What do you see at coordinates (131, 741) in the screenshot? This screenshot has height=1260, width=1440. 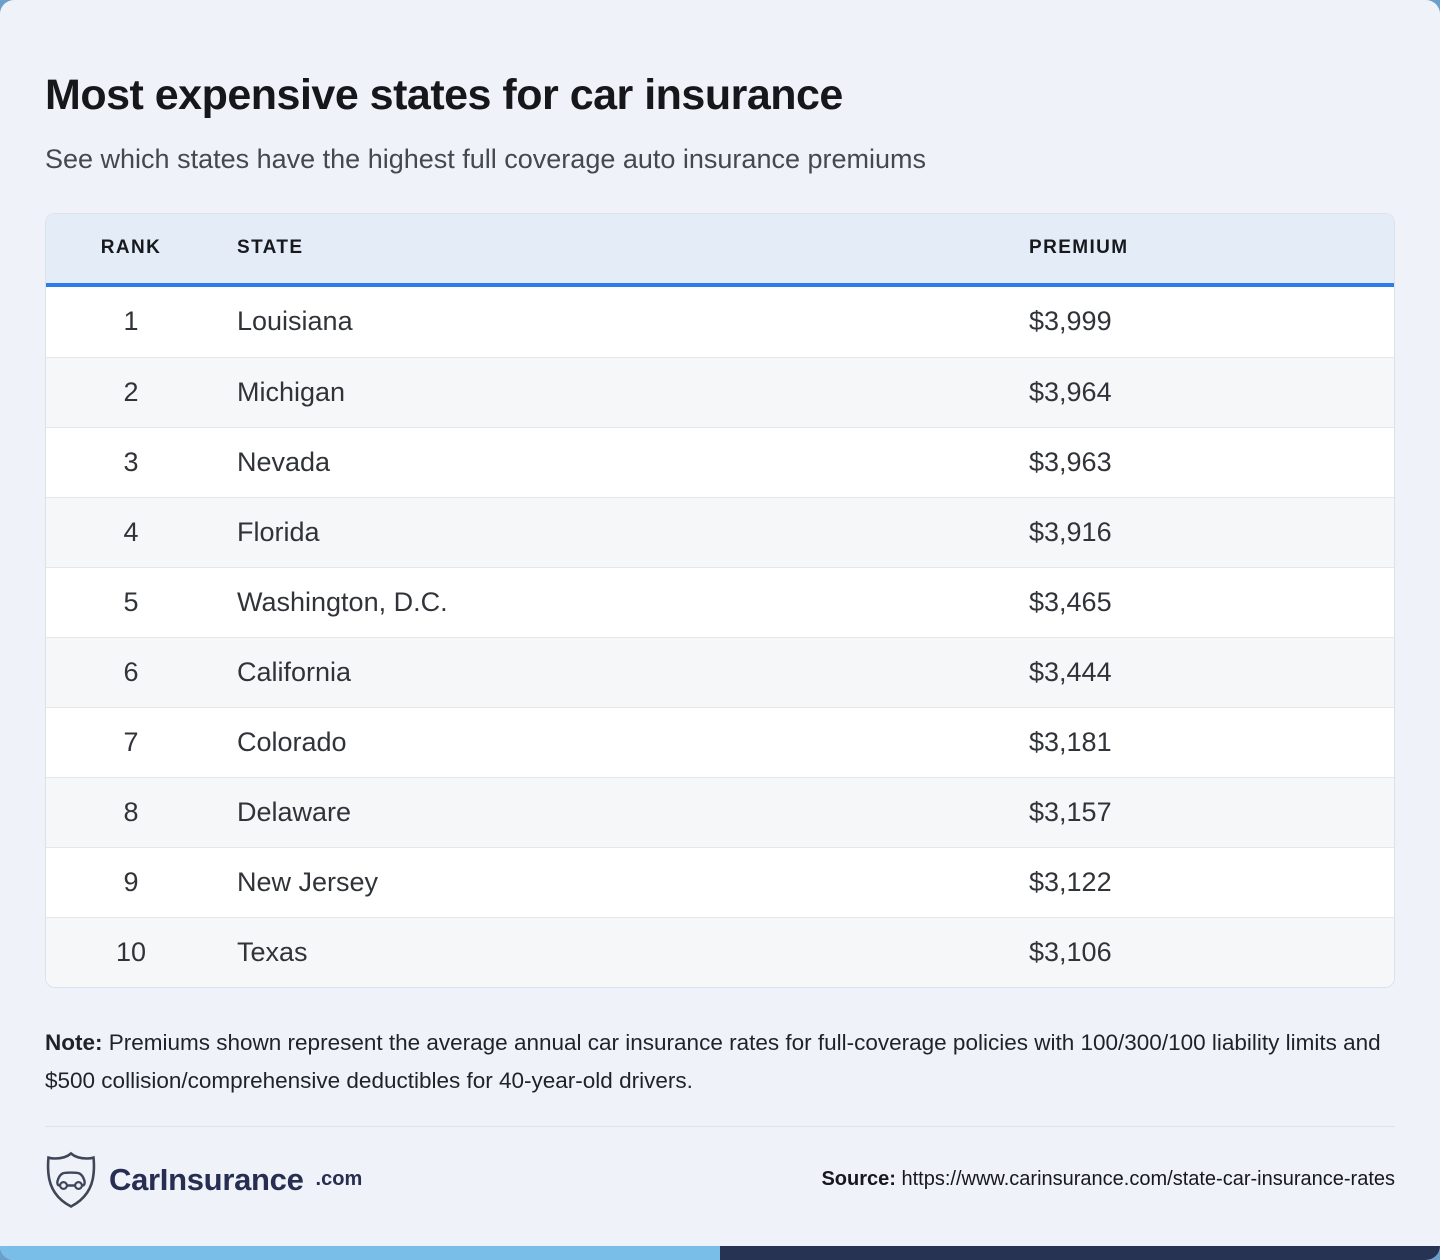 I see `rank-cell: 7` at bounding box center [131, 741].